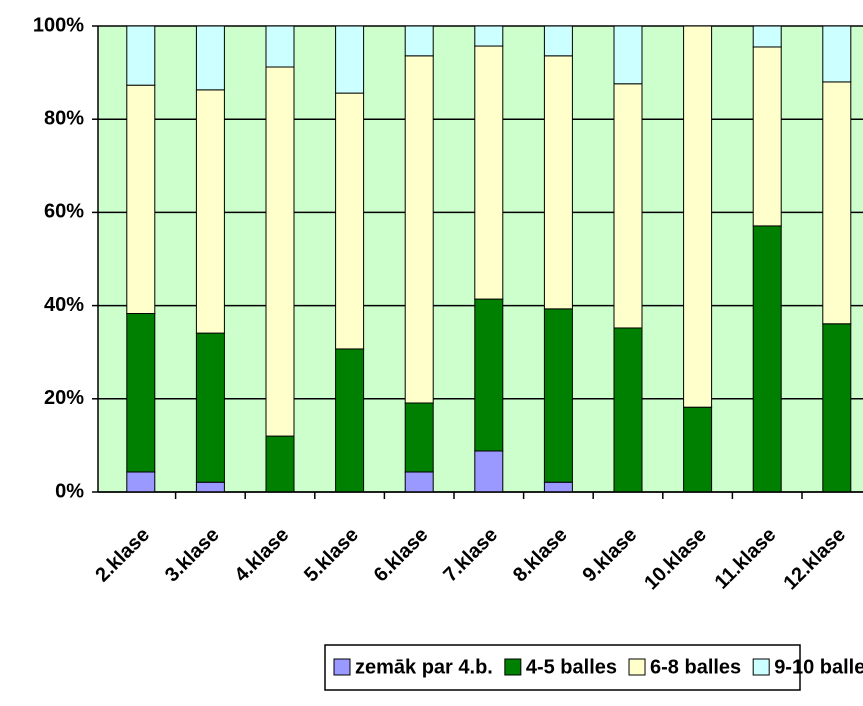 This screenshot has width=863, height=706. I want to click on legend-label: 9-10 balles, so click(818, 667).